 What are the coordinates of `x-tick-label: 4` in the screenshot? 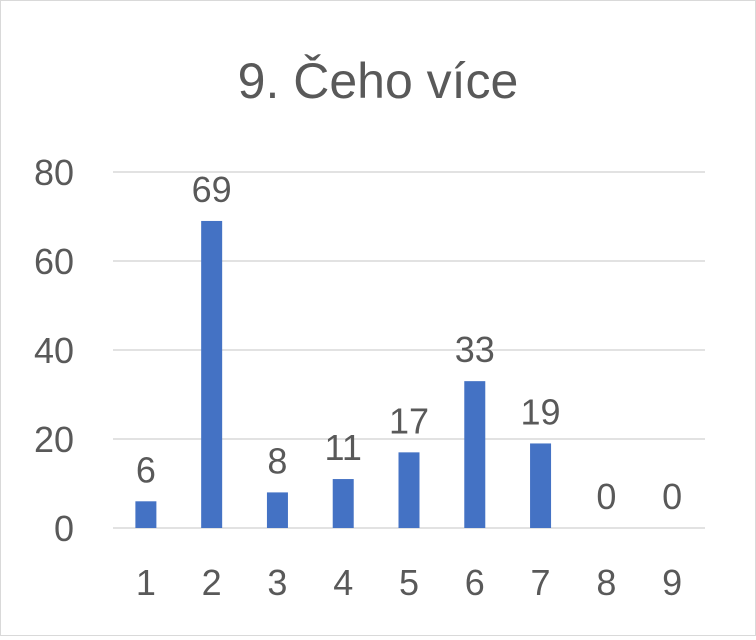 It's located at (343, 582).